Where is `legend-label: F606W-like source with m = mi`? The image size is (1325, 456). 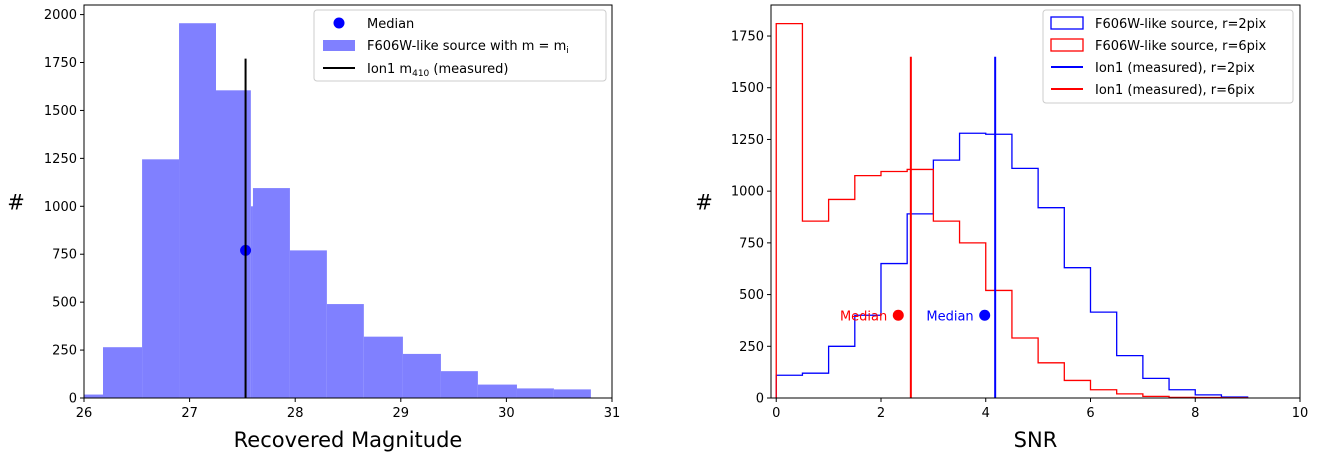
legend-label: F606W-like source with m = mi is located at coordinates (468, 47).